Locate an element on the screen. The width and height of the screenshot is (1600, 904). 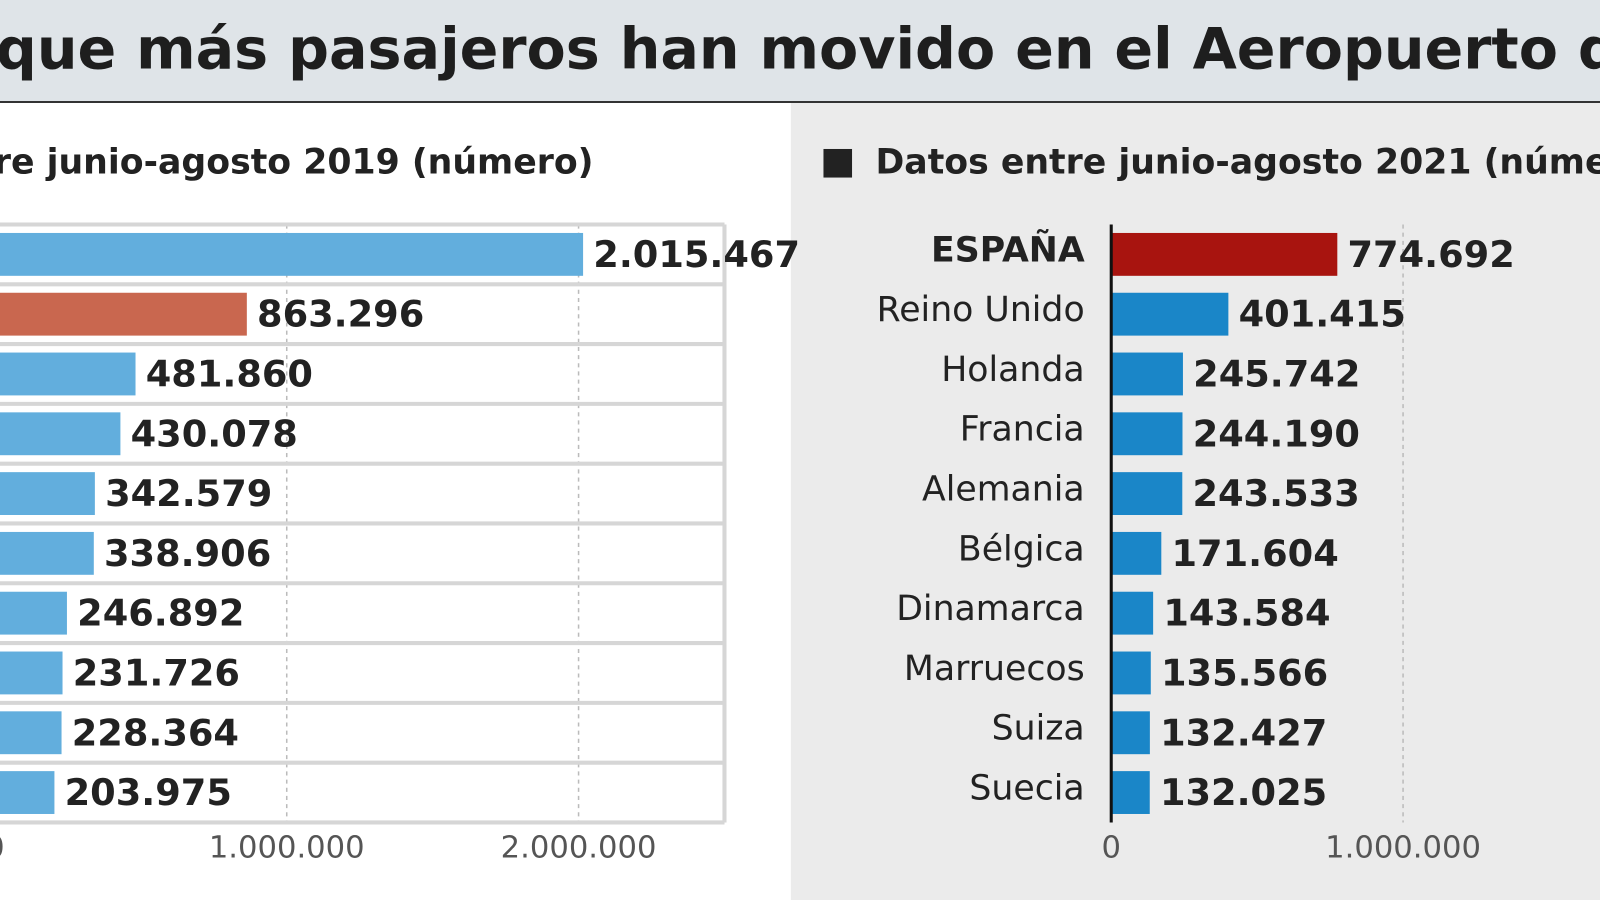
value-label: 338.906 is located at coordinates (187, 553).